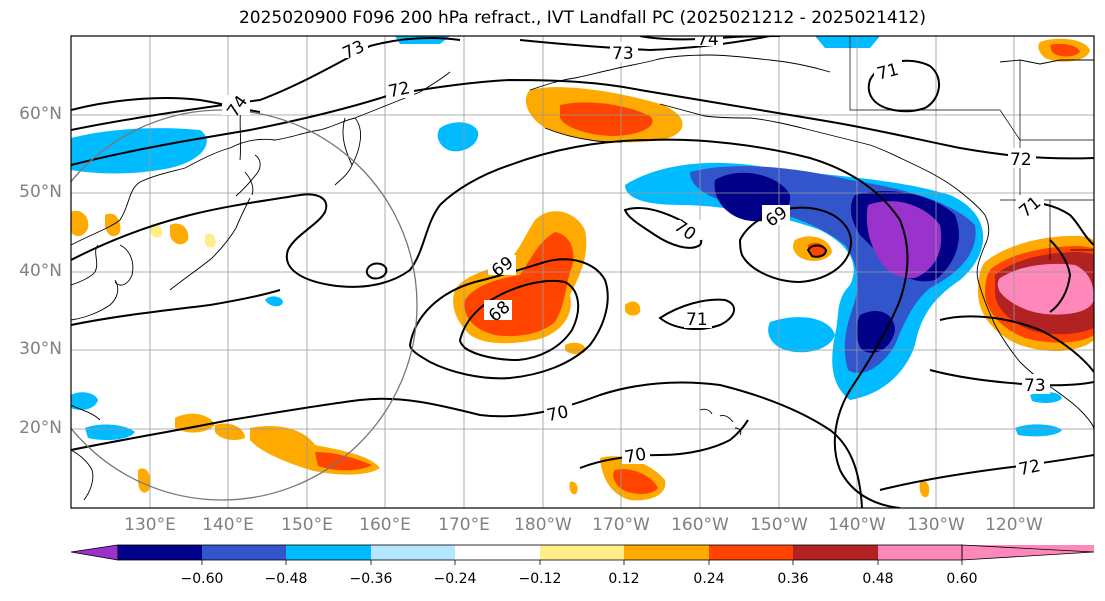  What do you see at coordinates (962, 579) in the screenshot?
I see `colorbar-label: 0.60` at bounding box center [962, 579].